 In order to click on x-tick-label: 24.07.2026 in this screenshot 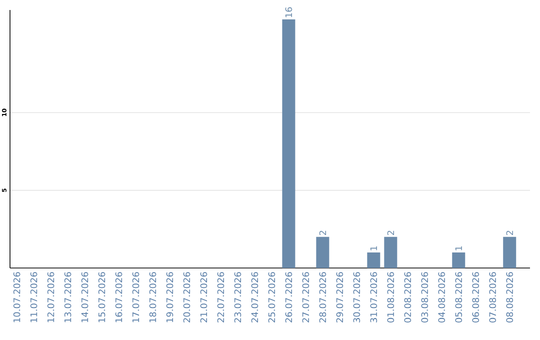, I will do `click(254, 297)`.